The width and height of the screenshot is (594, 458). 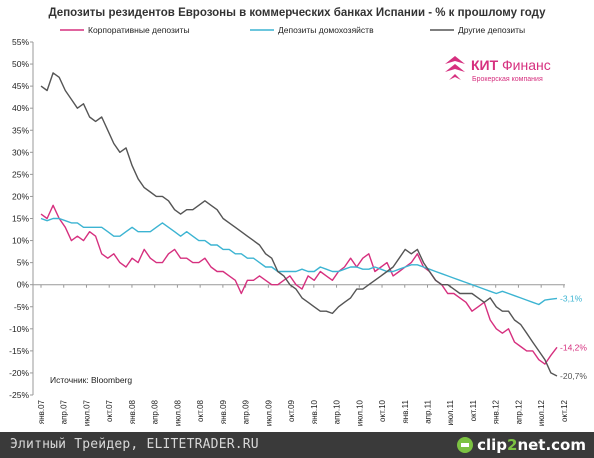 I want to click on x-tick-label: окт.07, so click(x=109, y=410).